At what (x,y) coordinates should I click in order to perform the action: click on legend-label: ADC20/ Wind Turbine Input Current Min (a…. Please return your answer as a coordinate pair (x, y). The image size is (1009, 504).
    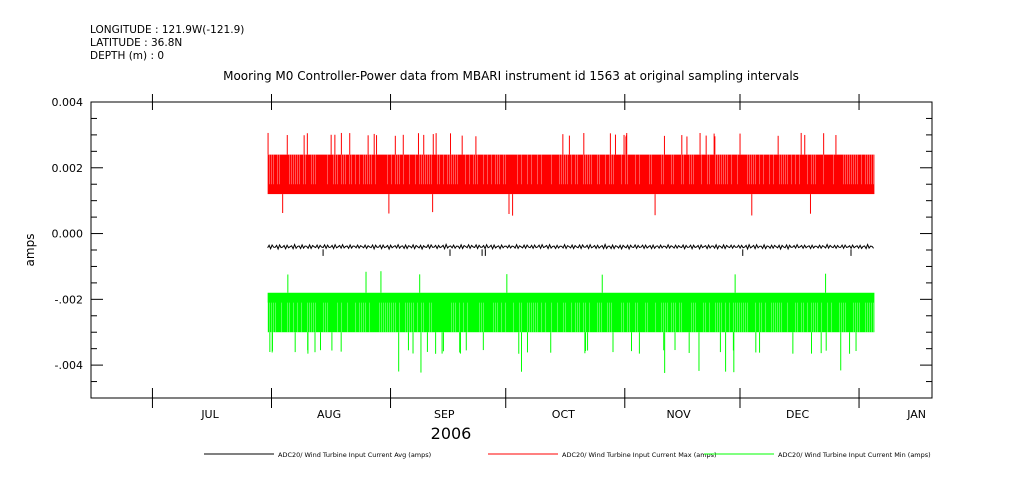
    Looking at the image, I should click on (854, 455).